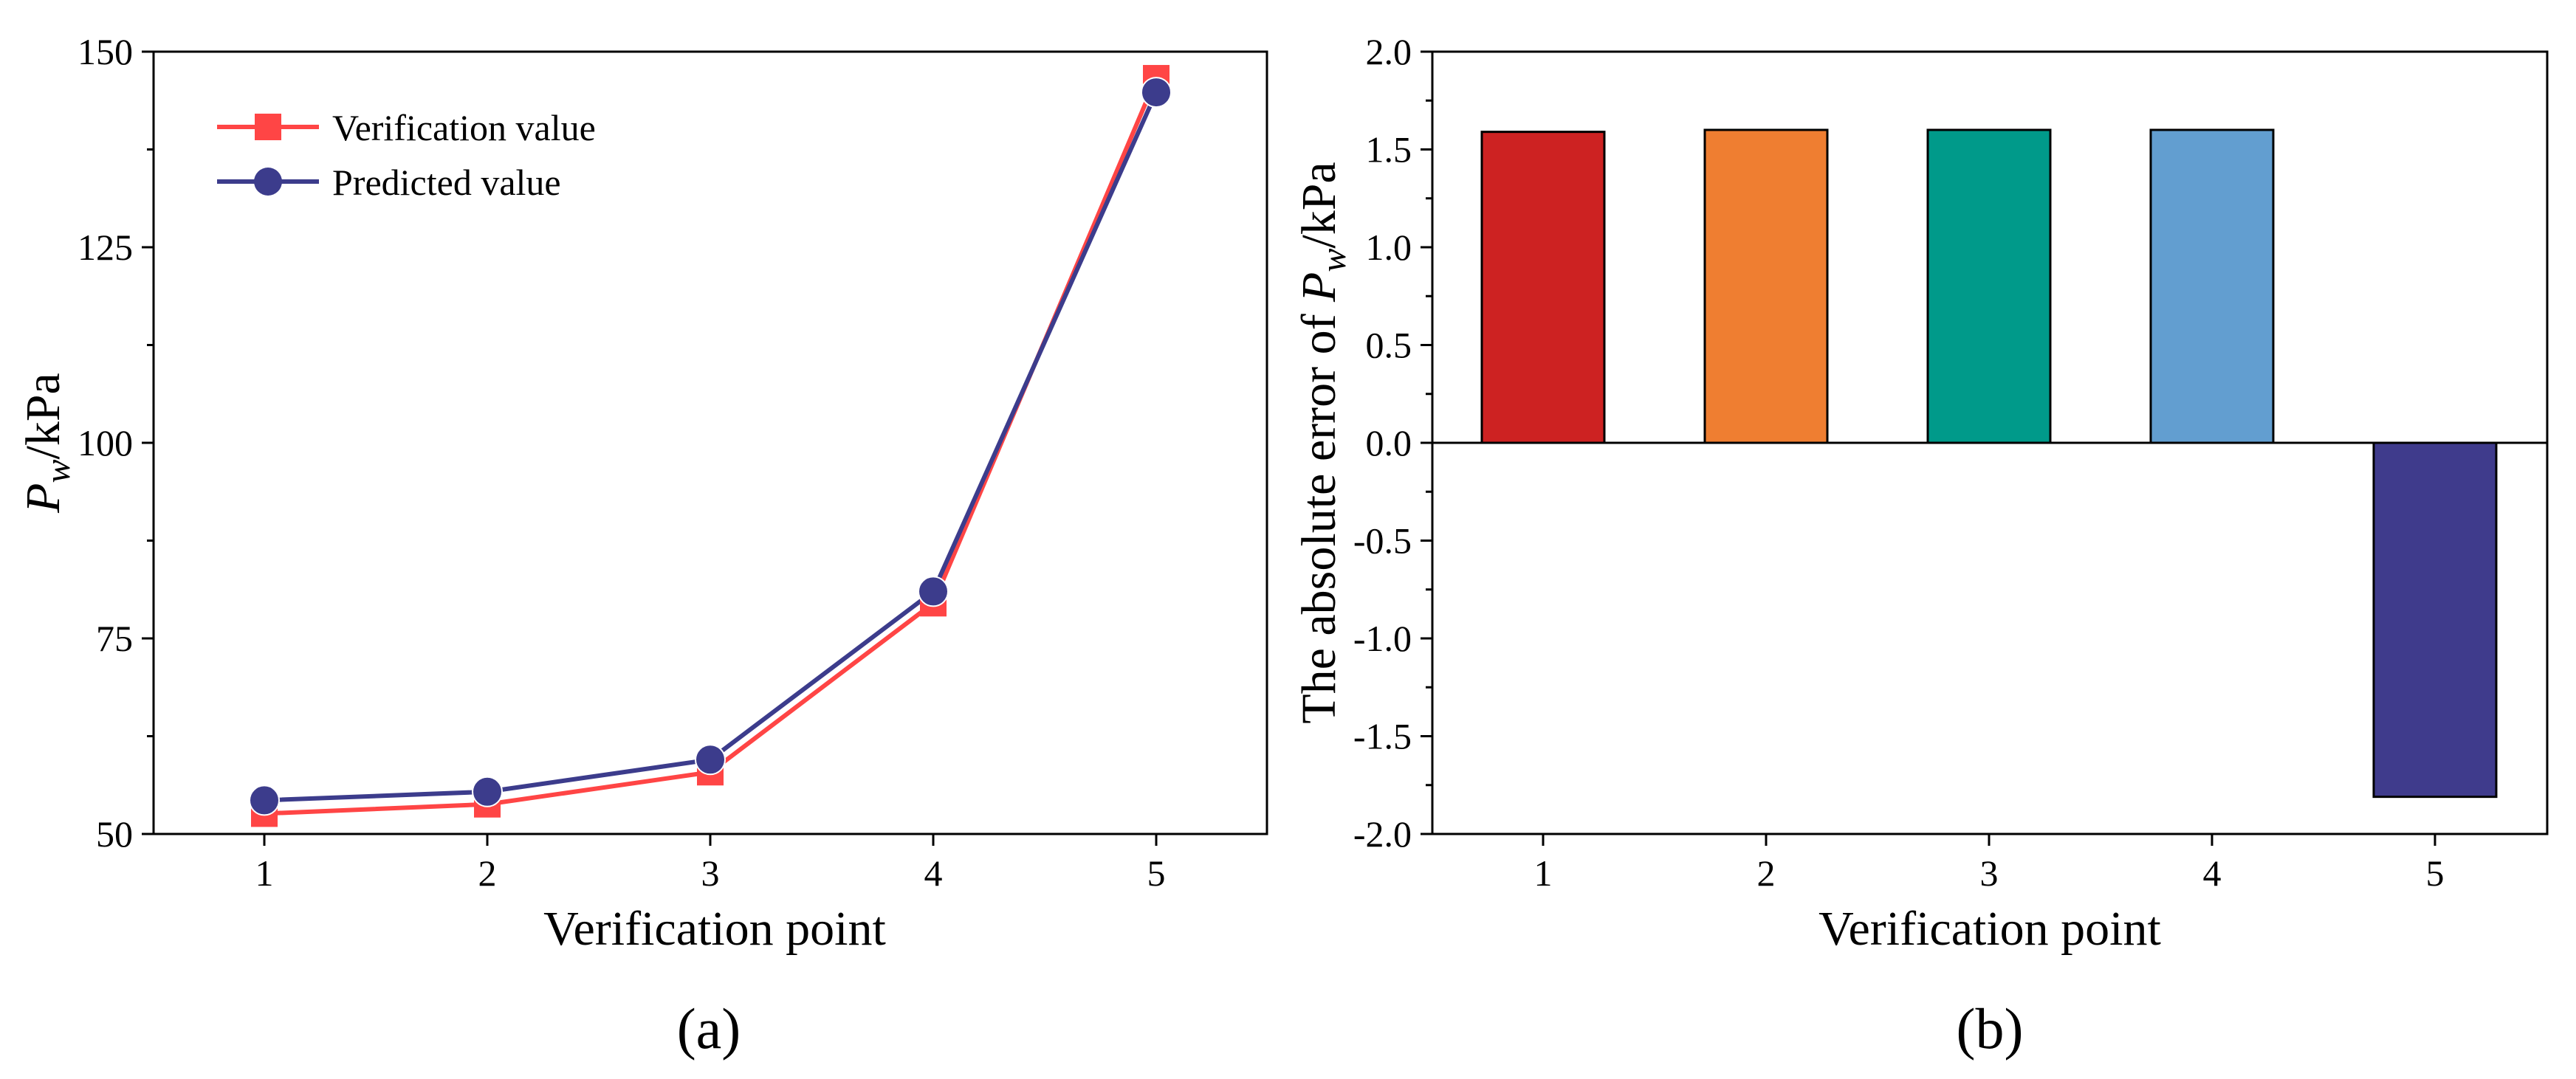 This screenshot has height=1079, width=2576. Describe the element at coordinates (1319, 513) in the screenshot. I see `panel-b-y-axis-prefix: The absolute error of` at that location.